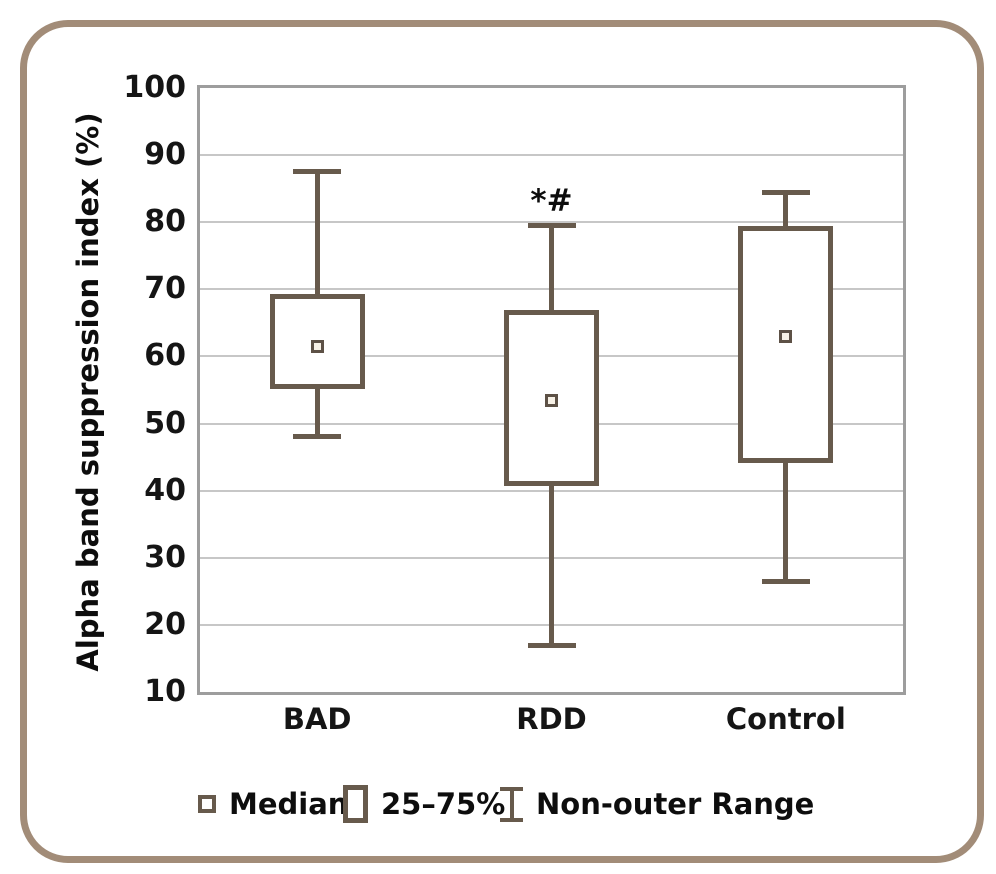 This screenshot has height=874, width=996. What do you see at coordinates (785, 719) in the screenshot?
I see `category-label: Control` at bounding box center [785, 719].